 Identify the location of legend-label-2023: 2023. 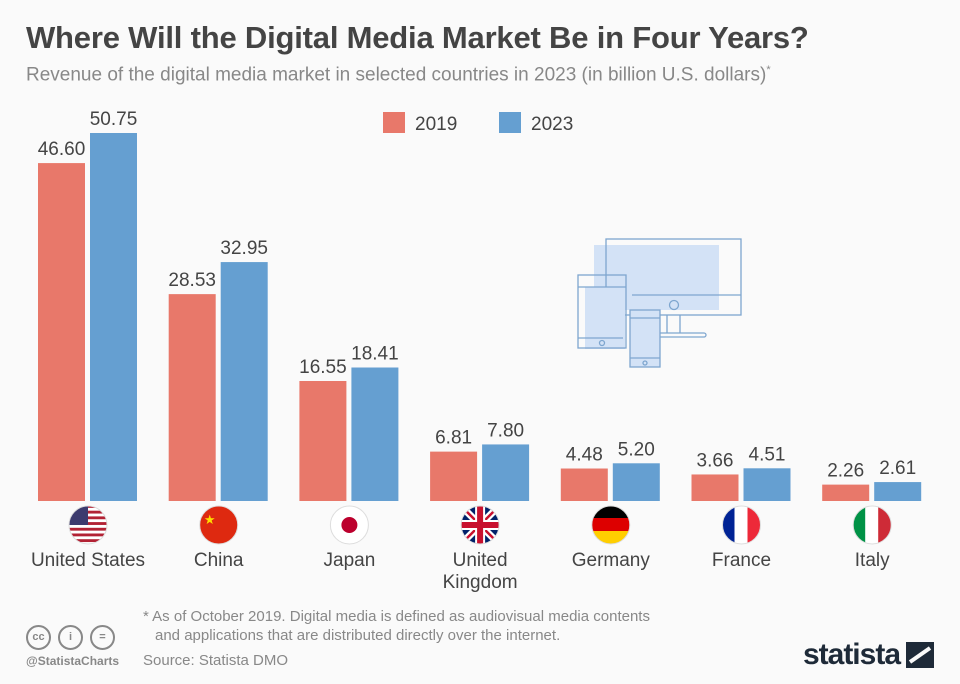
(552, 124).